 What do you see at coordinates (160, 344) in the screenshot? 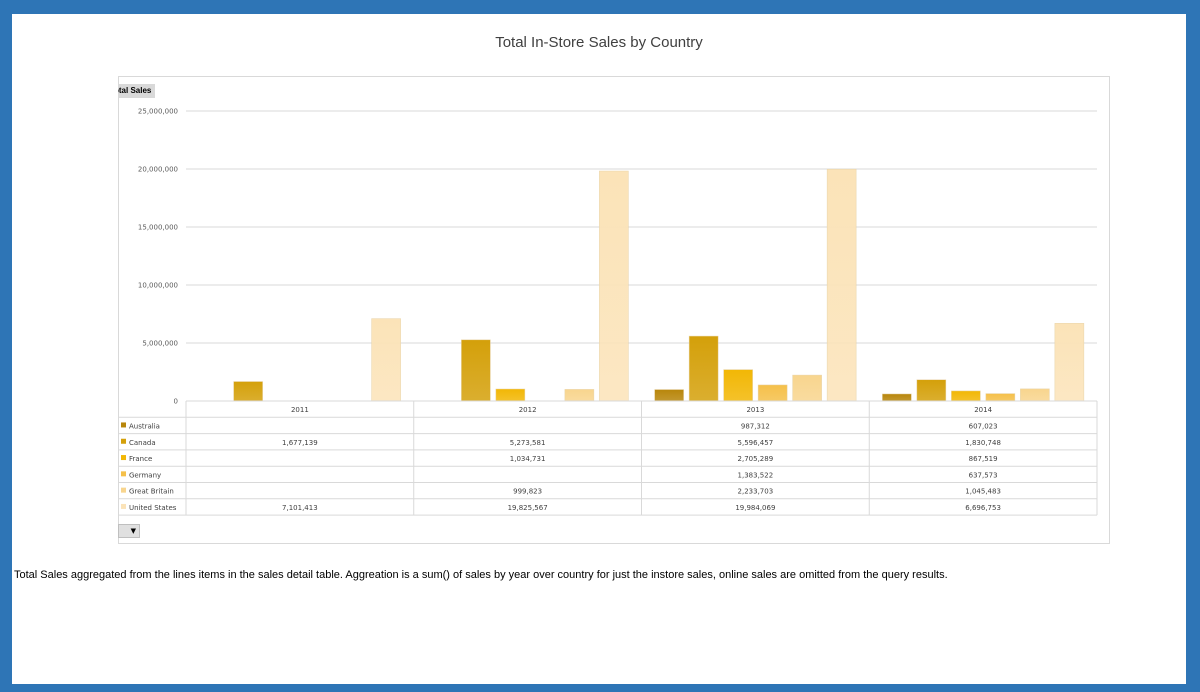
I see `y-tick-label: 5,000,000` at bounding box center [160, 344].